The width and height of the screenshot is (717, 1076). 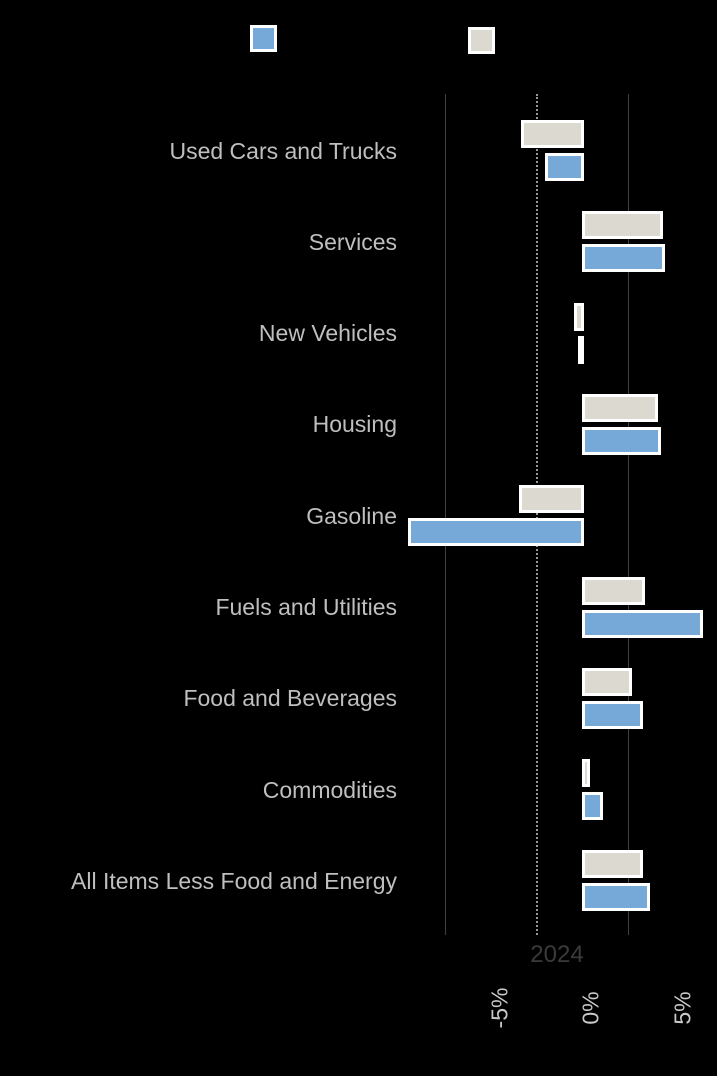 I want to click on bar-blue-food-and-beverages, so click(x=612, y=714).